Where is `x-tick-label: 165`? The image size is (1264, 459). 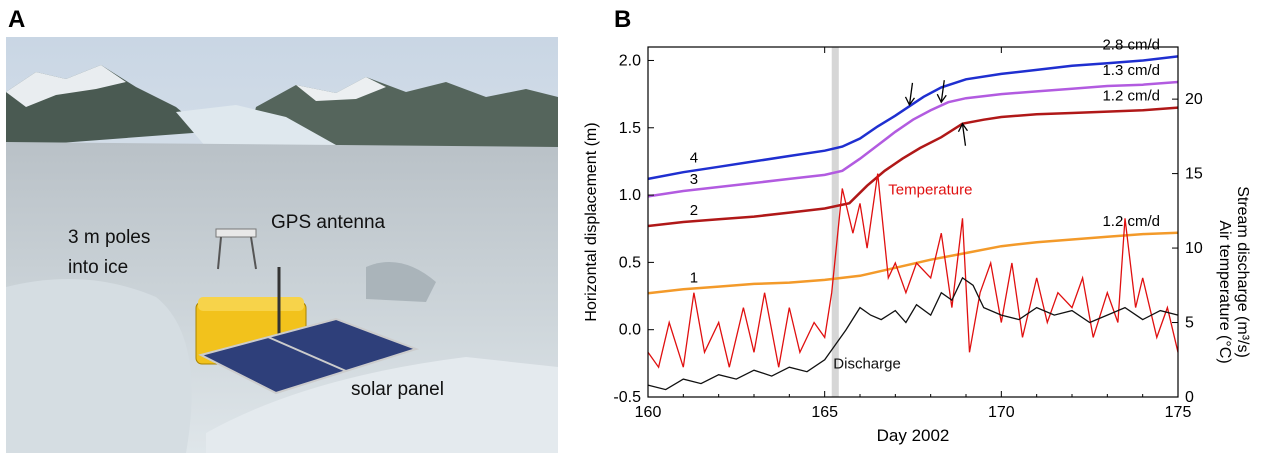 x-tick-label: 165 is located at coordinates (824, 412).